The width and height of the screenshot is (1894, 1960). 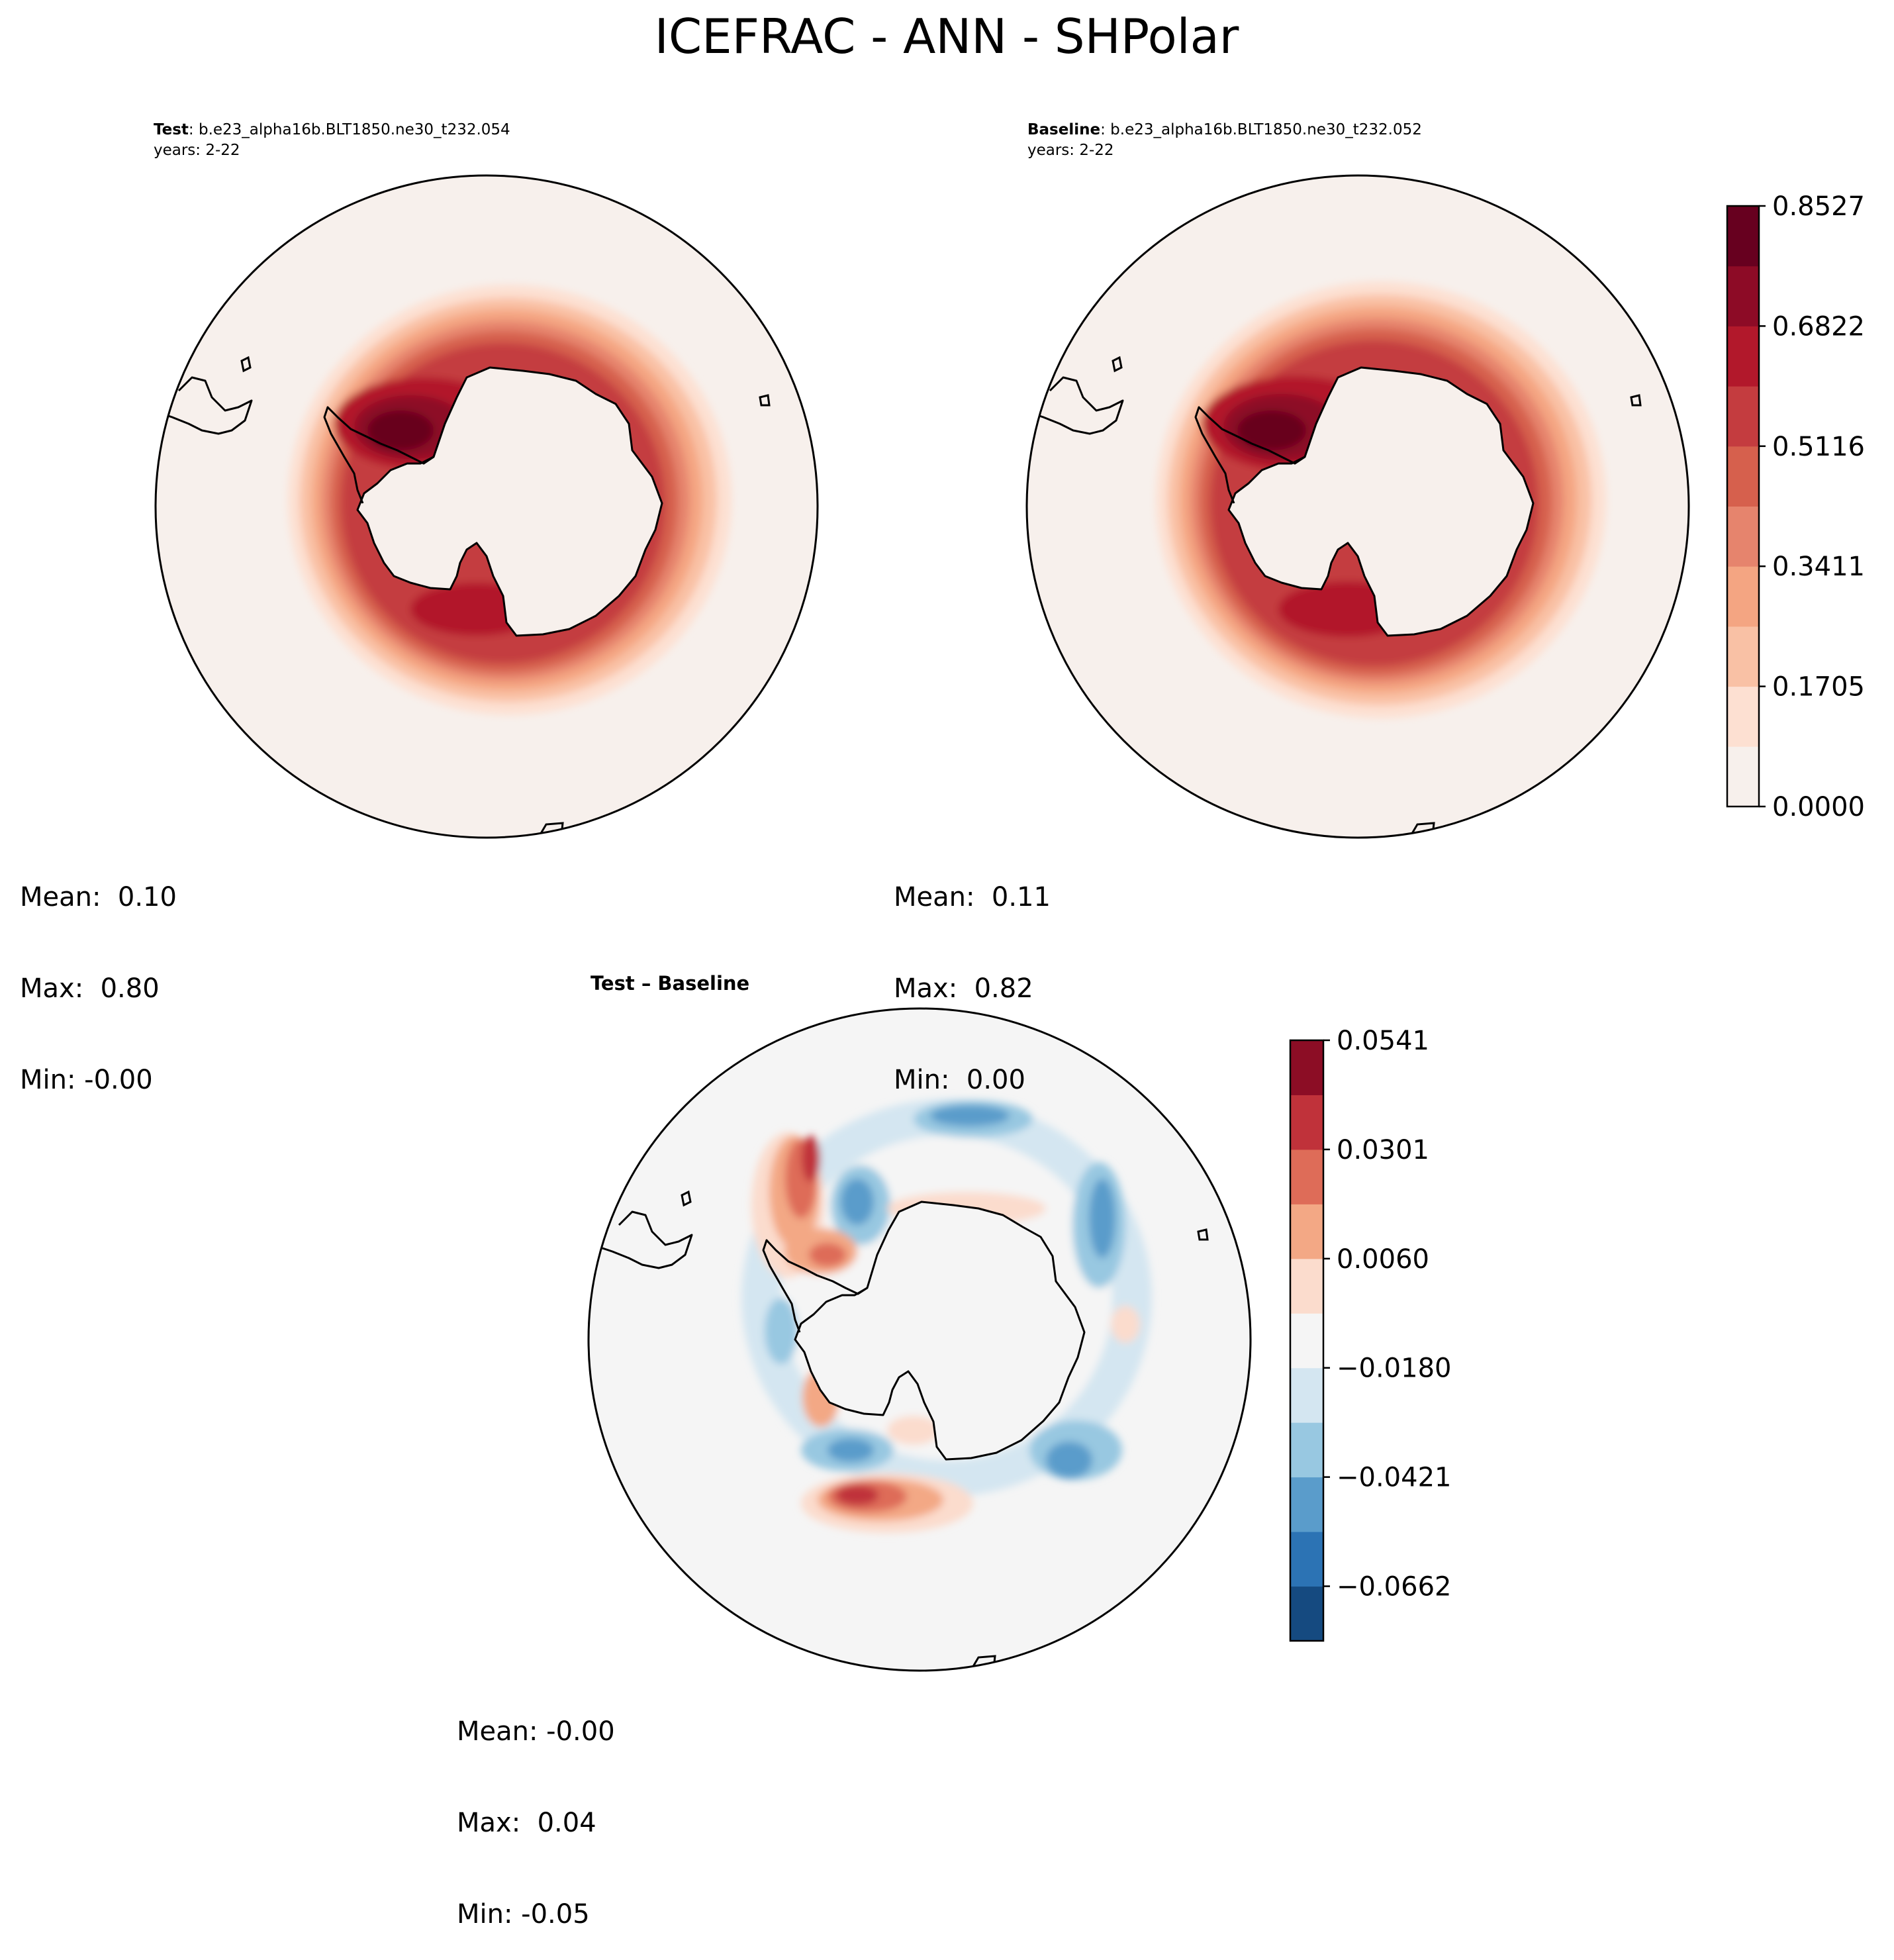 I want to click on main-colorbar-frame, so click(x=1743, y=506).